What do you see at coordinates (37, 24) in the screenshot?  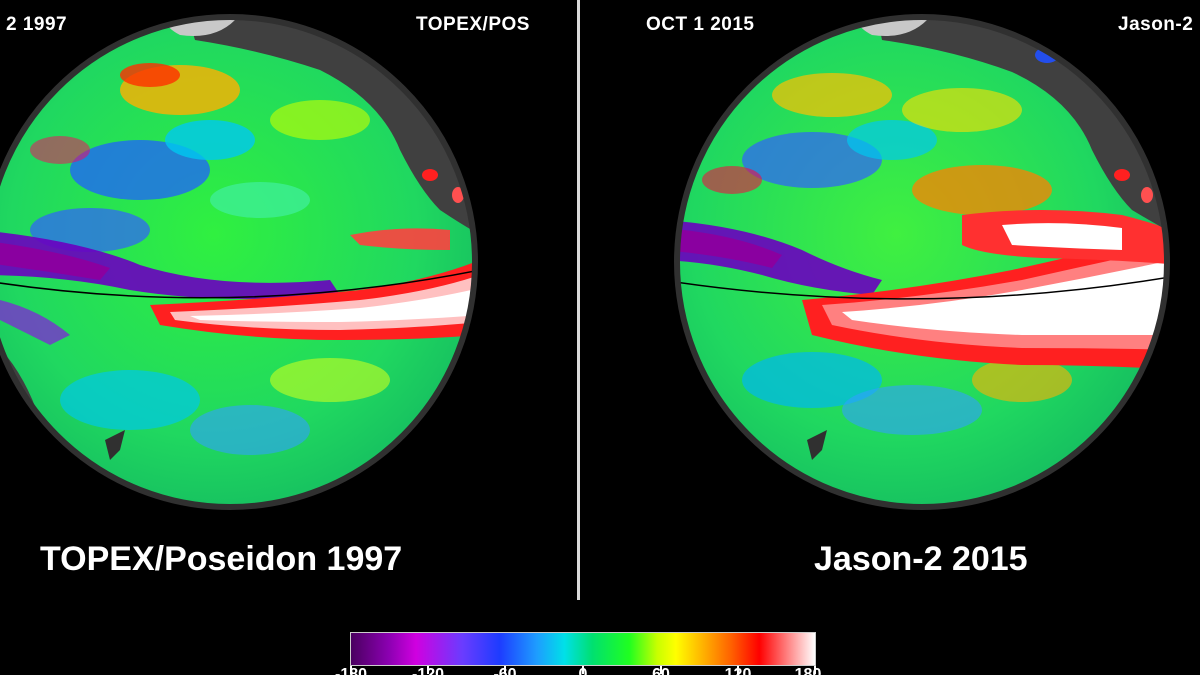 I see `date-label: 2 1997` at bounding box center [37, 24].